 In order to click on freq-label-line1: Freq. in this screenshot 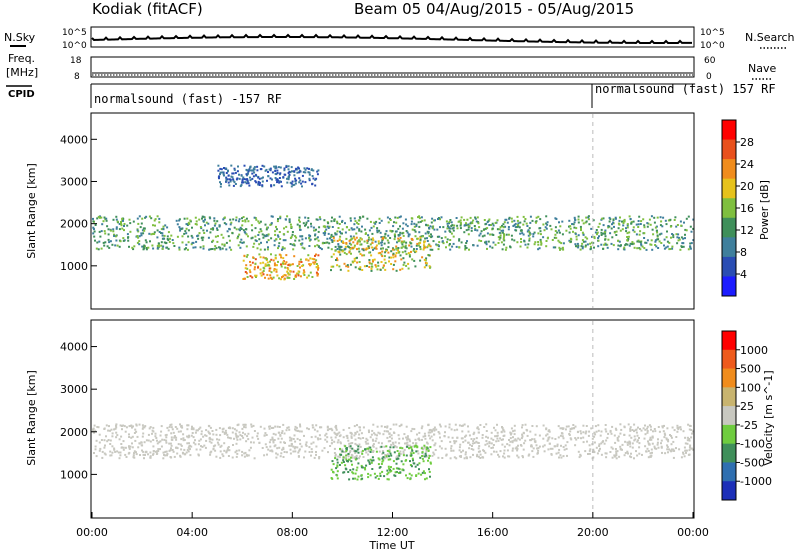, I will do `click(21, 58)`.